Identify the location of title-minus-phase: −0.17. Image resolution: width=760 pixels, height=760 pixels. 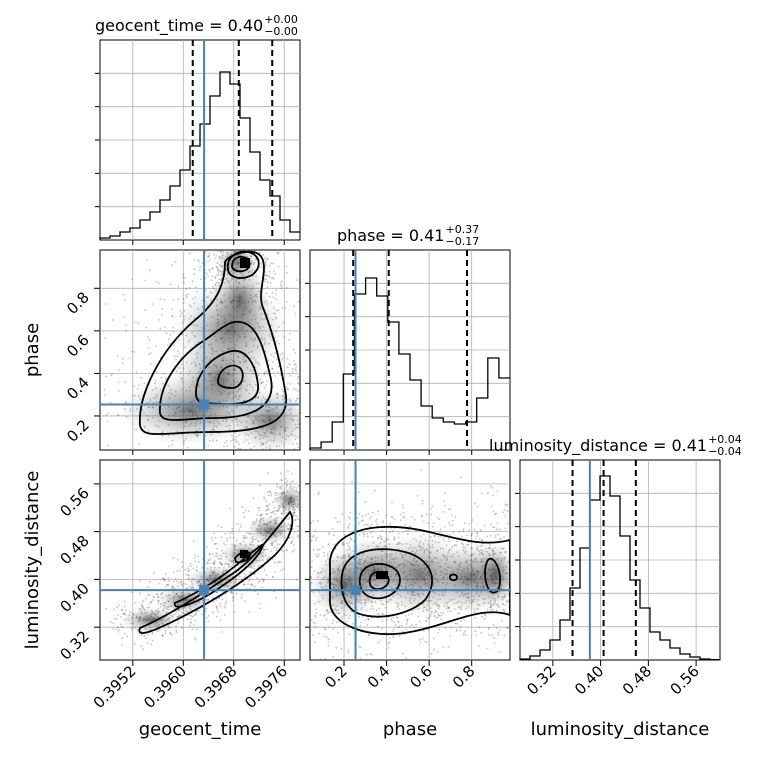
(462, 241).